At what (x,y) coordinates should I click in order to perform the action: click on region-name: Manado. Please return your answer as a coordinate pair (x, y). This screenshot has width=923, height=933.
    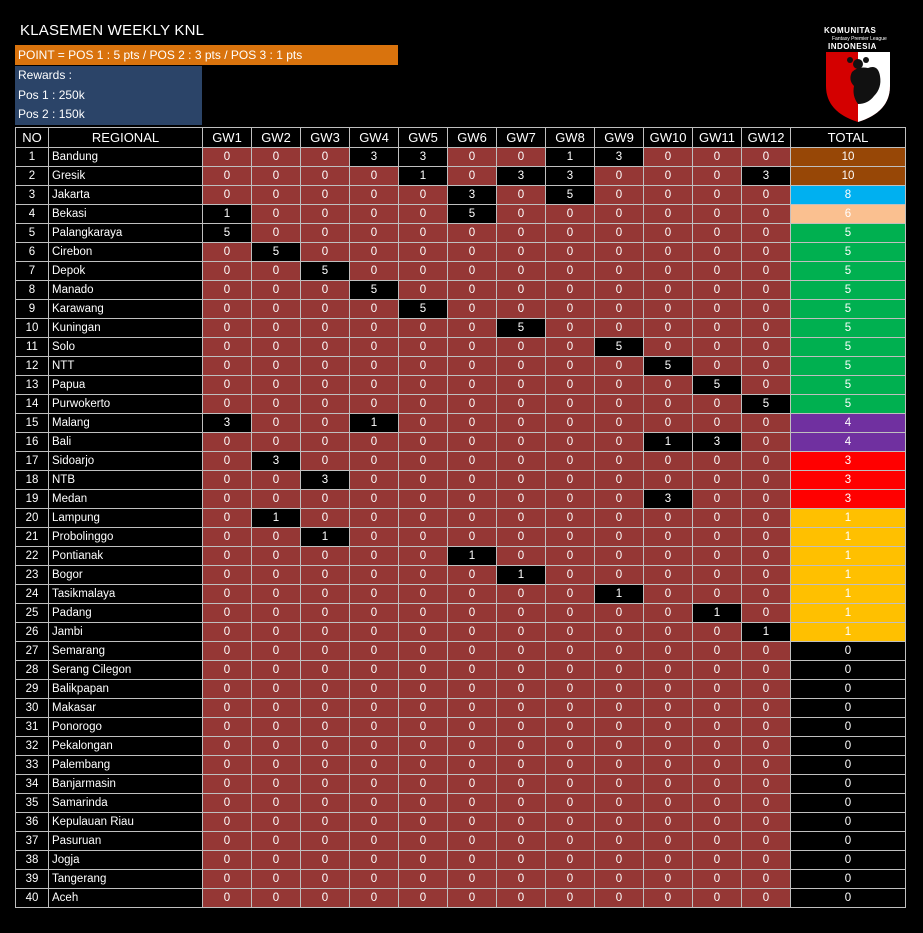
    Looking at the image, I should click on (125, 290).